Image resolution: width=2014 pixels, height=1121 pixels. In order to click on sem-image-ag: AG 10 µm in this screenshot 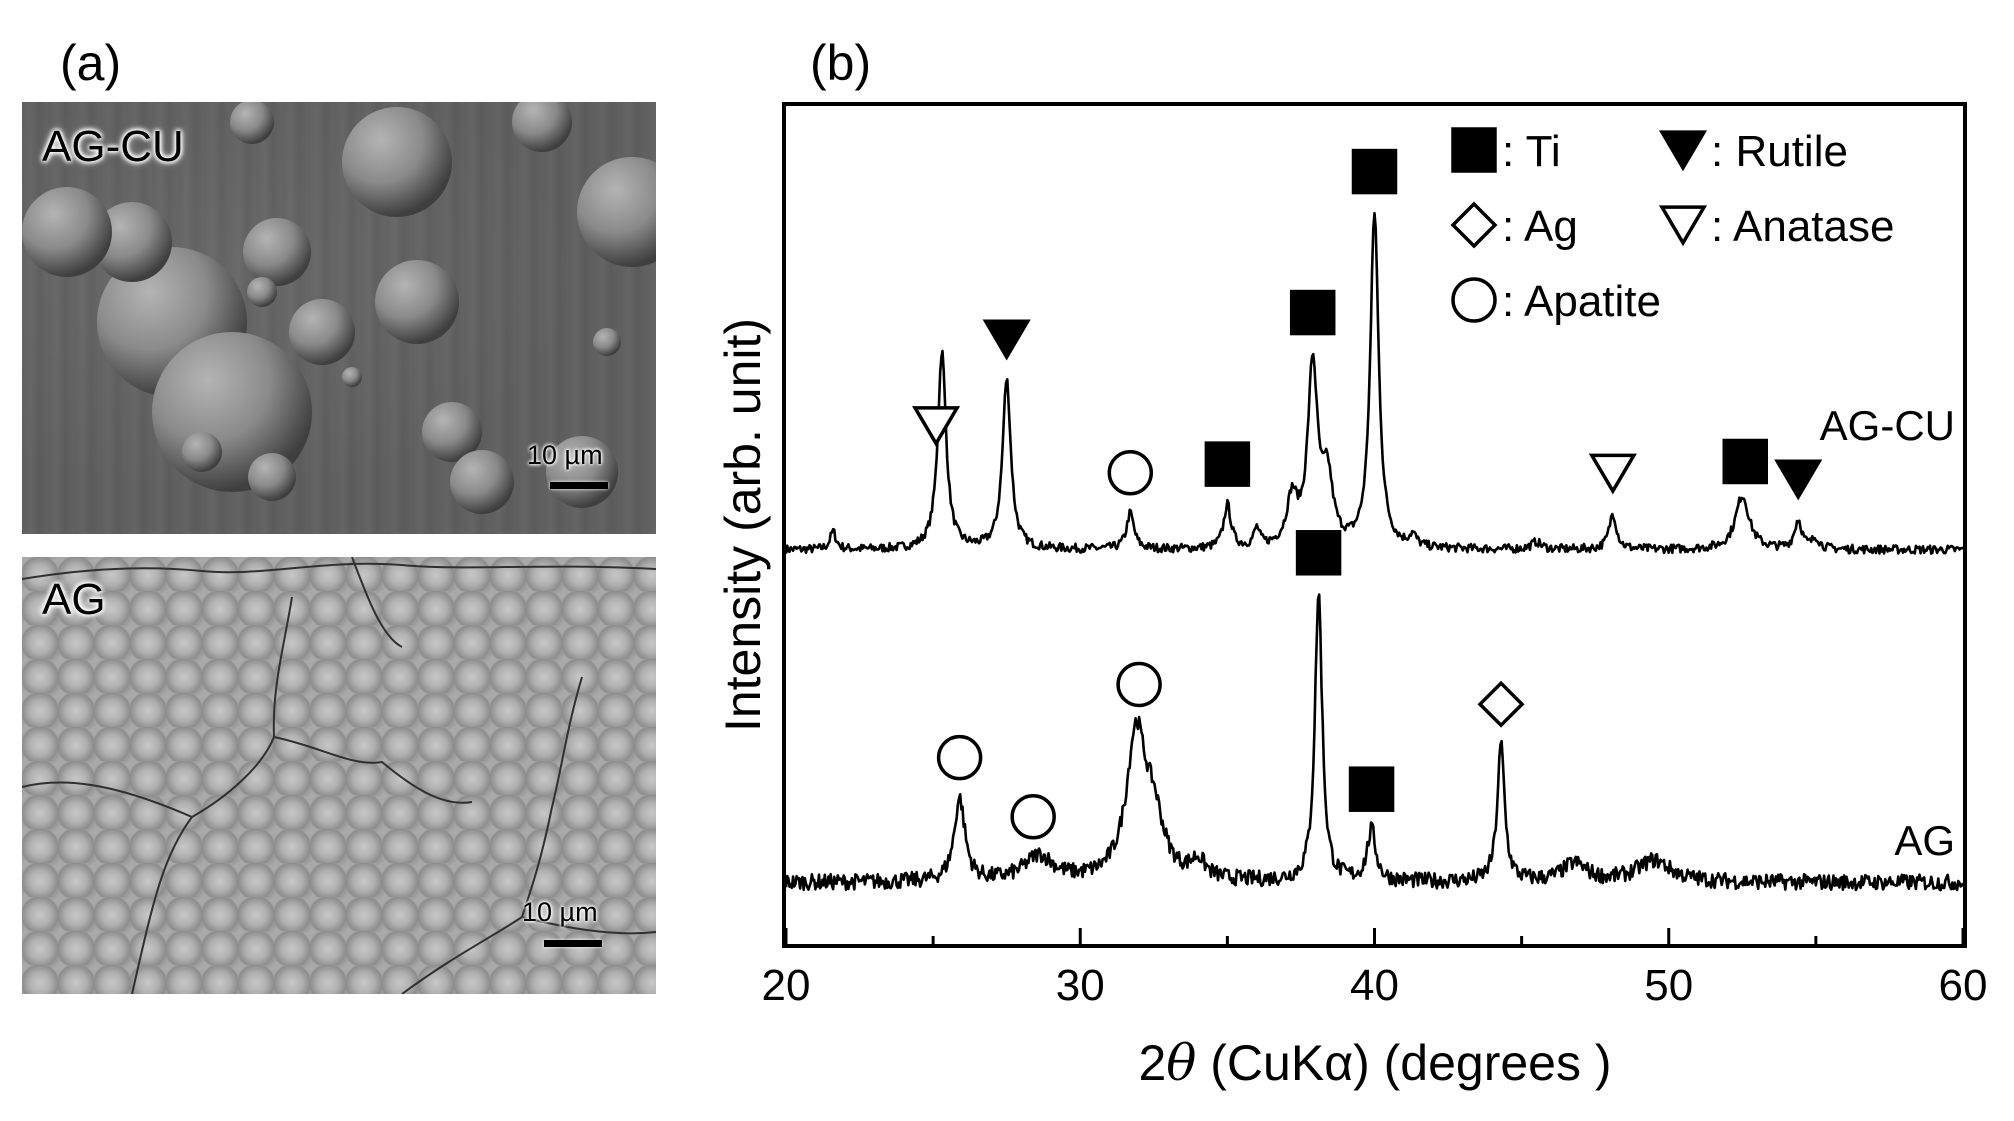, I will do `click(339, 775)`.